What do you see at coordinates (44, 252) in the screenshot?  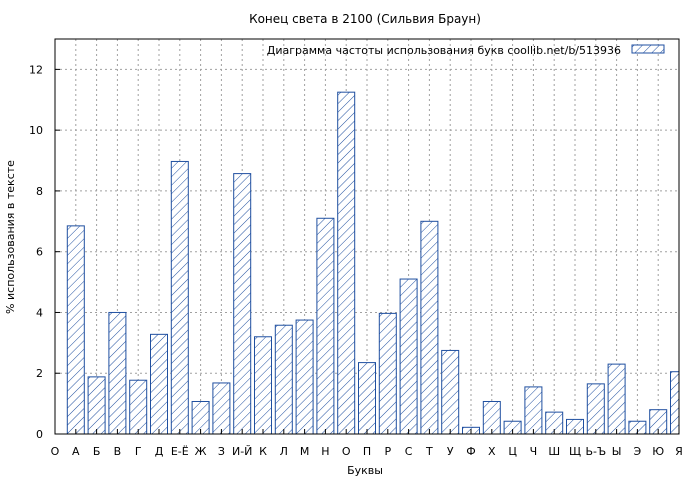 I see `y-axis-ticks: 0 2 4 6 8 10 12` at bounding box center [44, 252].